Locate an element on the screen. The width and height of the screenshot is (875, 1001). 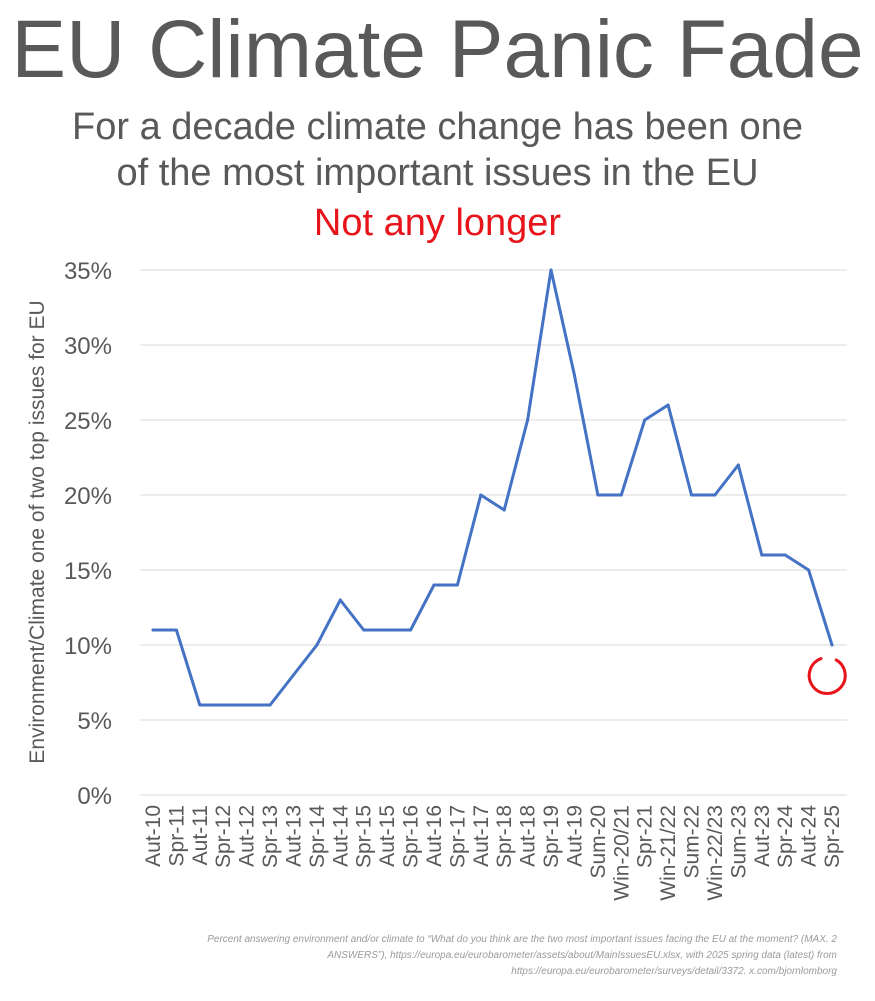
x-tick-label: Aut-14 is located at coordinates (340, 836).